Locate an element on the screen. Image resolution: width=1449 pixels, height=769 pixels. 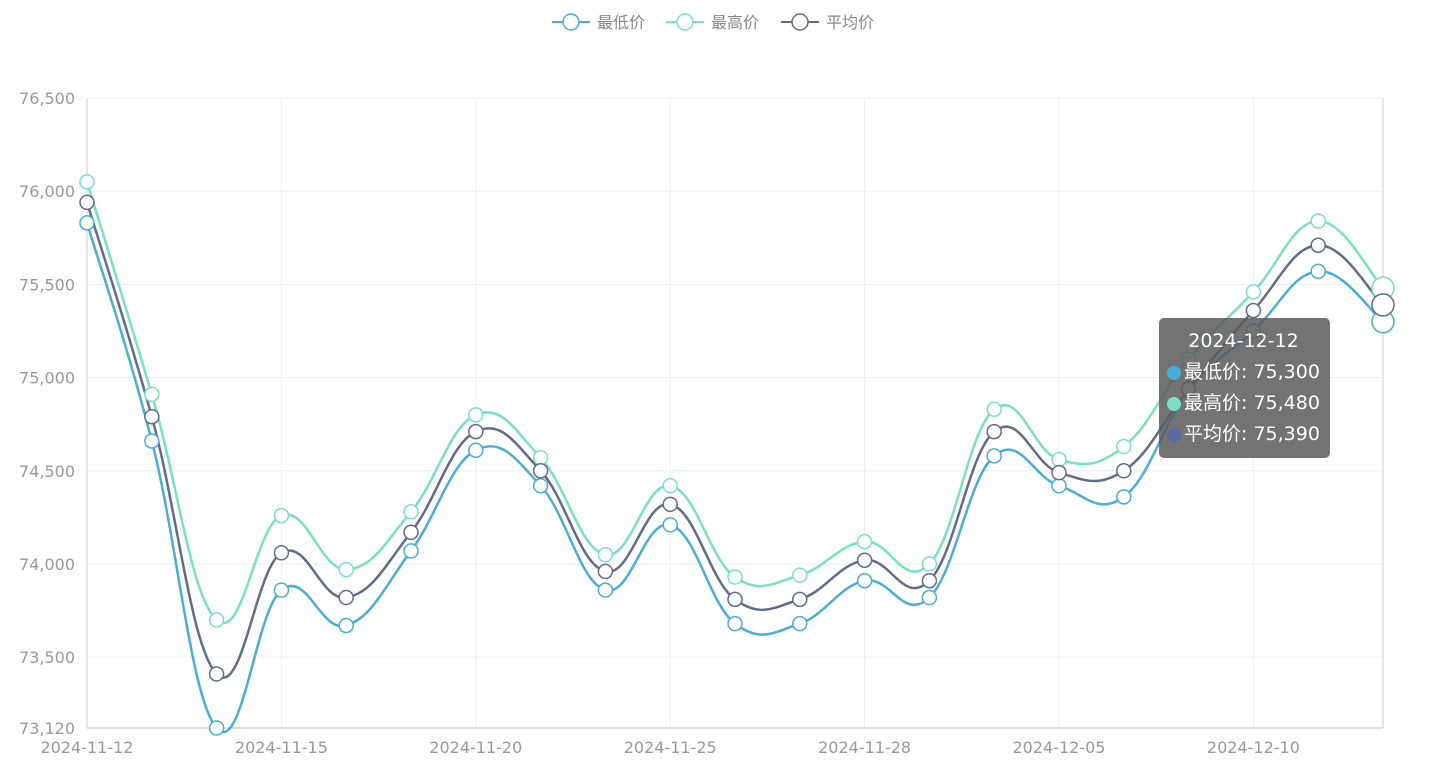
y-tick-label: 75,000 is located at coordinates (47, 378).